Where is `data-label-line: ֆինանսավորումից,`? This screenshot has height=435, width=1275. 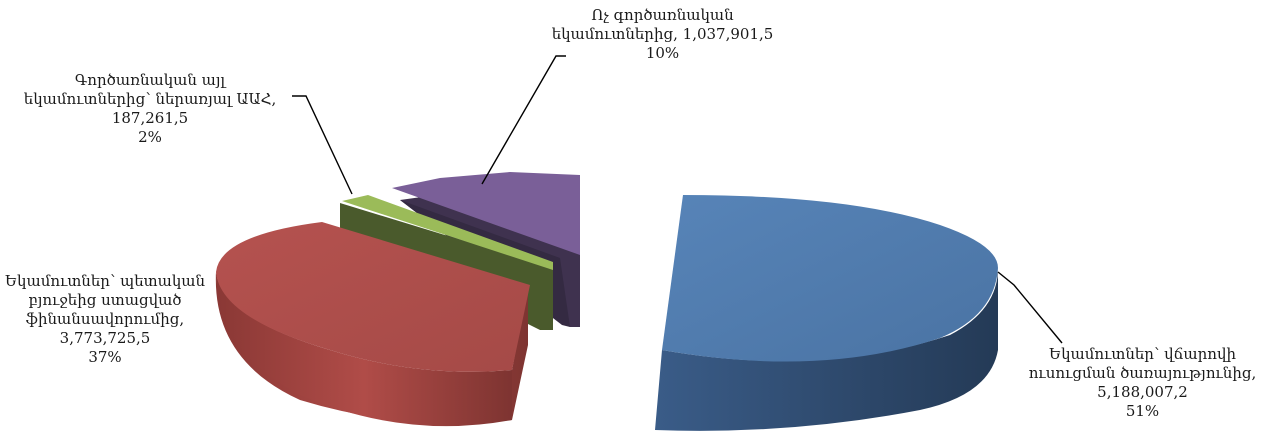
data-label-line: ֆինանսավորումից, is located at coordinates (105, 319).